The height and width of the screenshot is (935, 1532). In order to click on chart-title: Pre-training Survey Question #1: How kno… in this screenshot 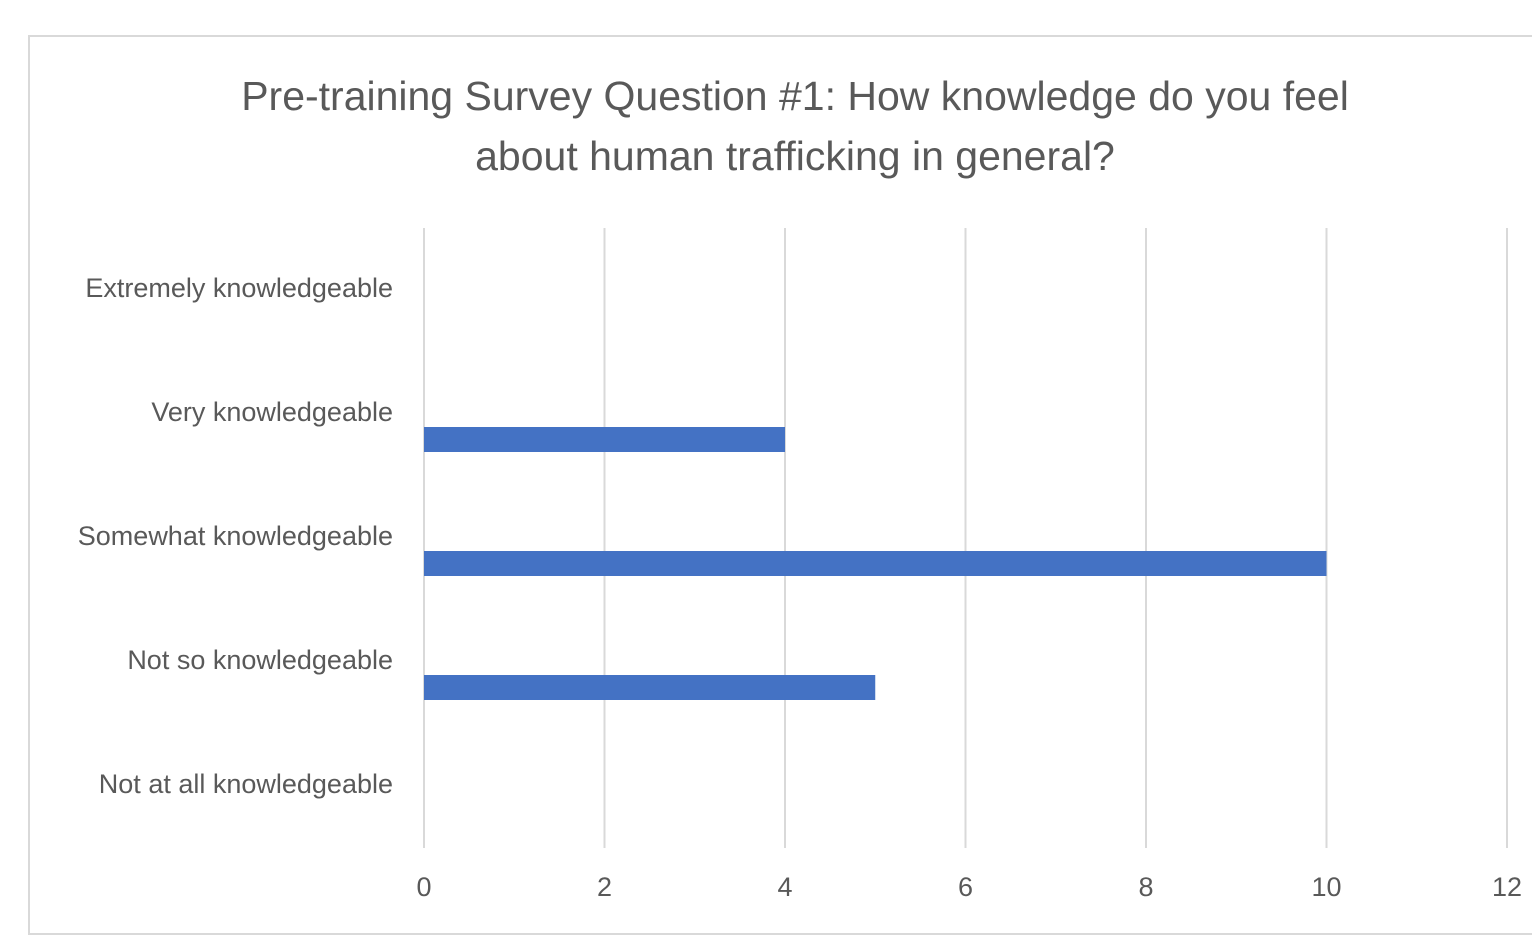, I will do `click(795, 126)`.